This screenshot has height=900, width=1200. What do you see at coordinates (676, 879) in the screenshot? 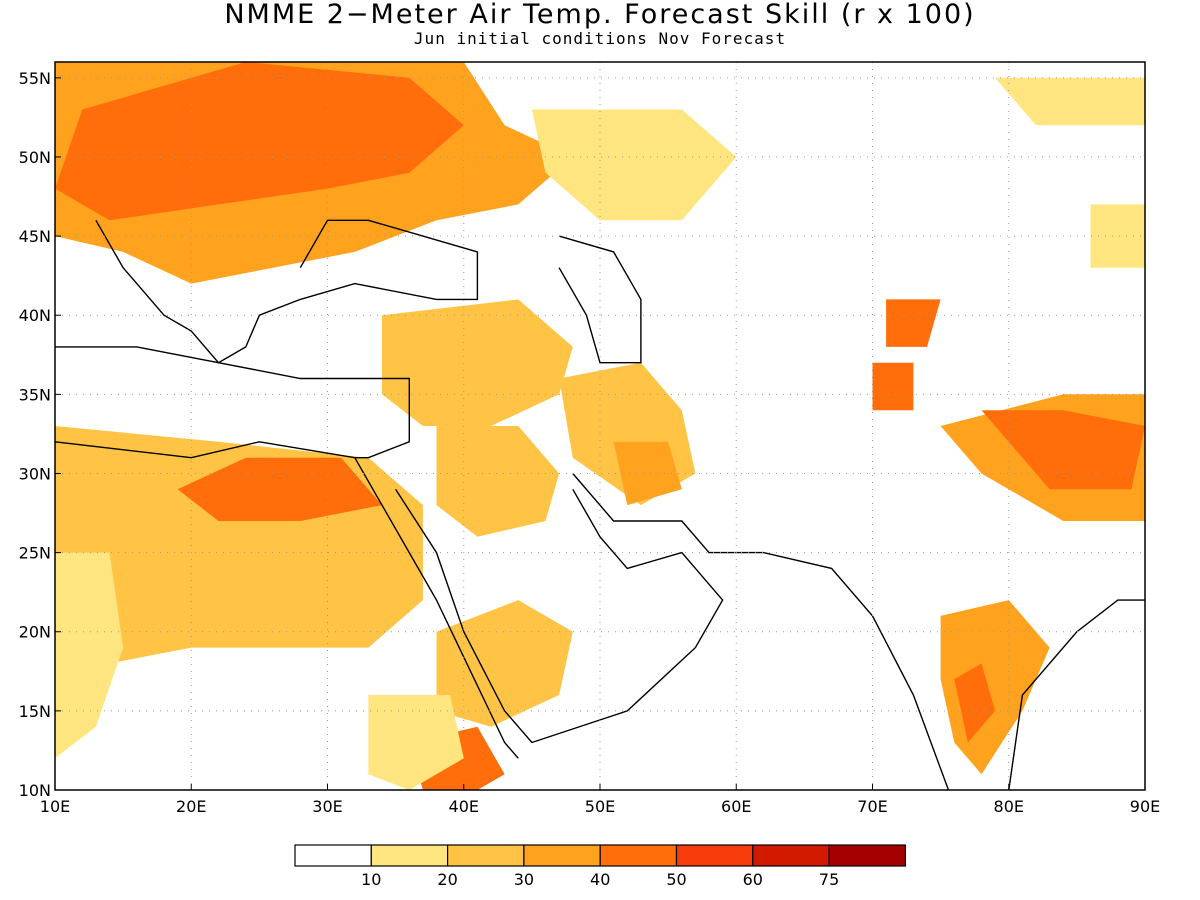
I see `colorbar-label: 50` at bounding box center [676, 879].